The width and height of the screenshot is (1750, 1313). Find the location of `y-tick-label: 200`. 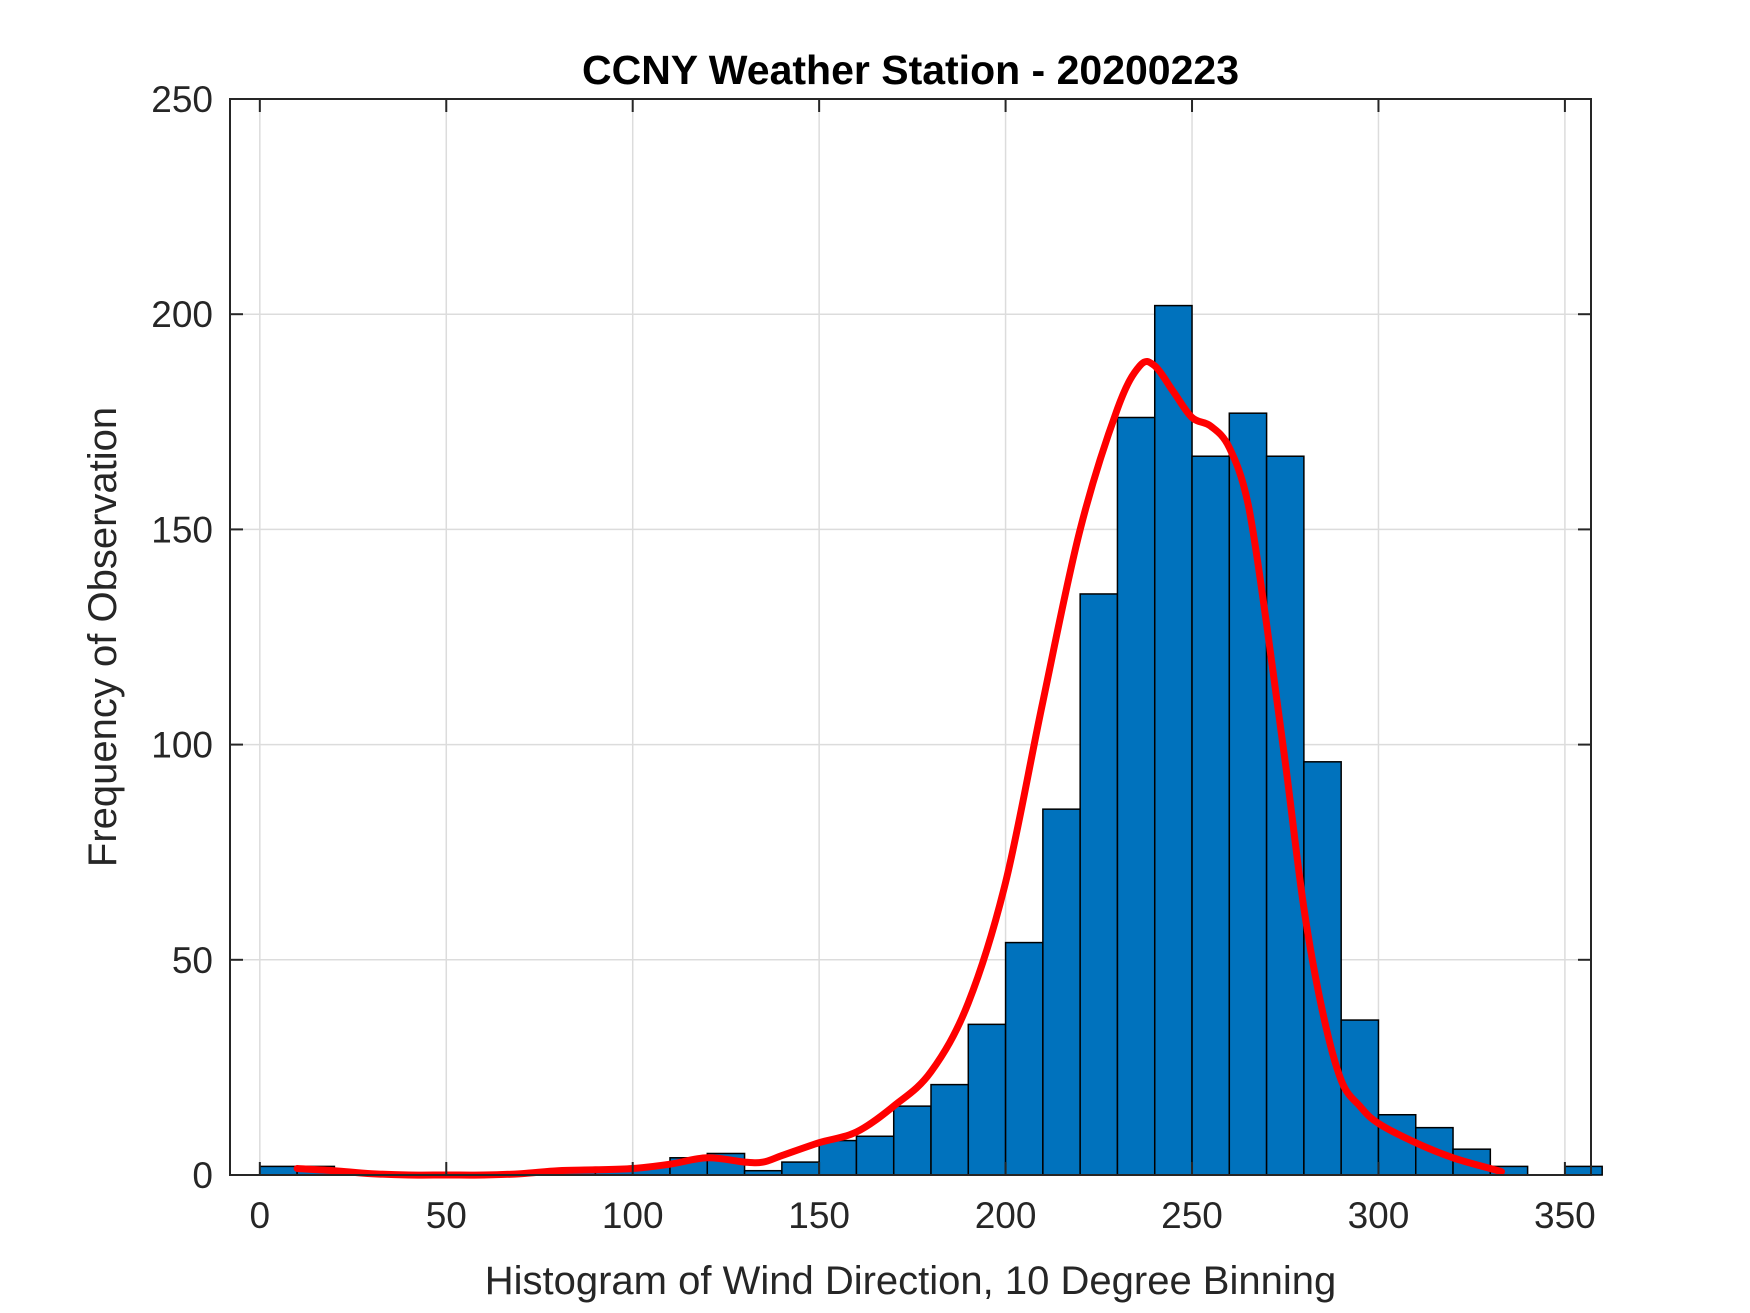

y-tick-label: 200 is located at coordinates (182, 314).